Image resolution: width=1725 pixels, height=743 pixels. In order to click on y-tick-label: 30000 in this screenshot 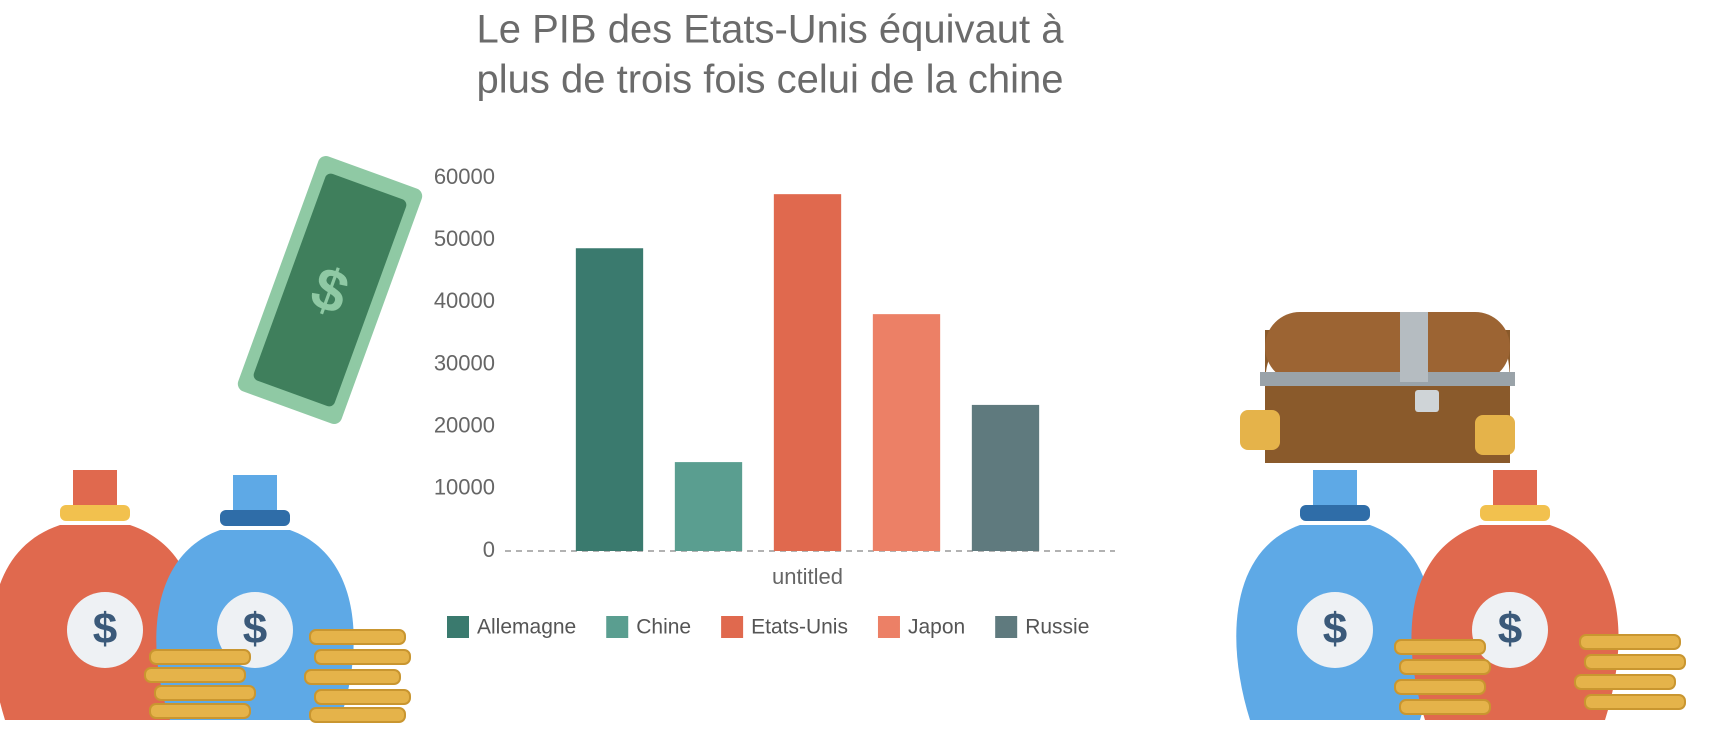, I will do `click(464, 362)`.